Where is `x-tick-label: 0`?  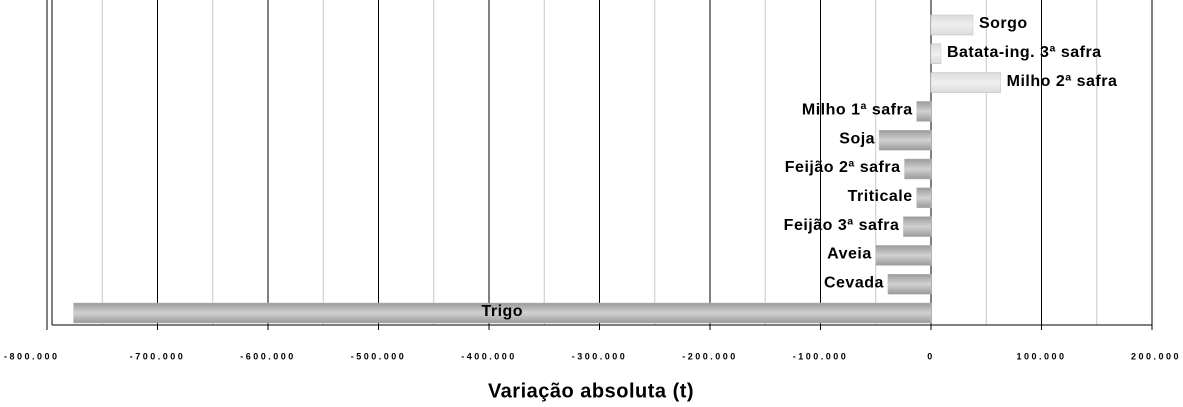 x-tick-label: 0 is located at coordinates (931, 356).